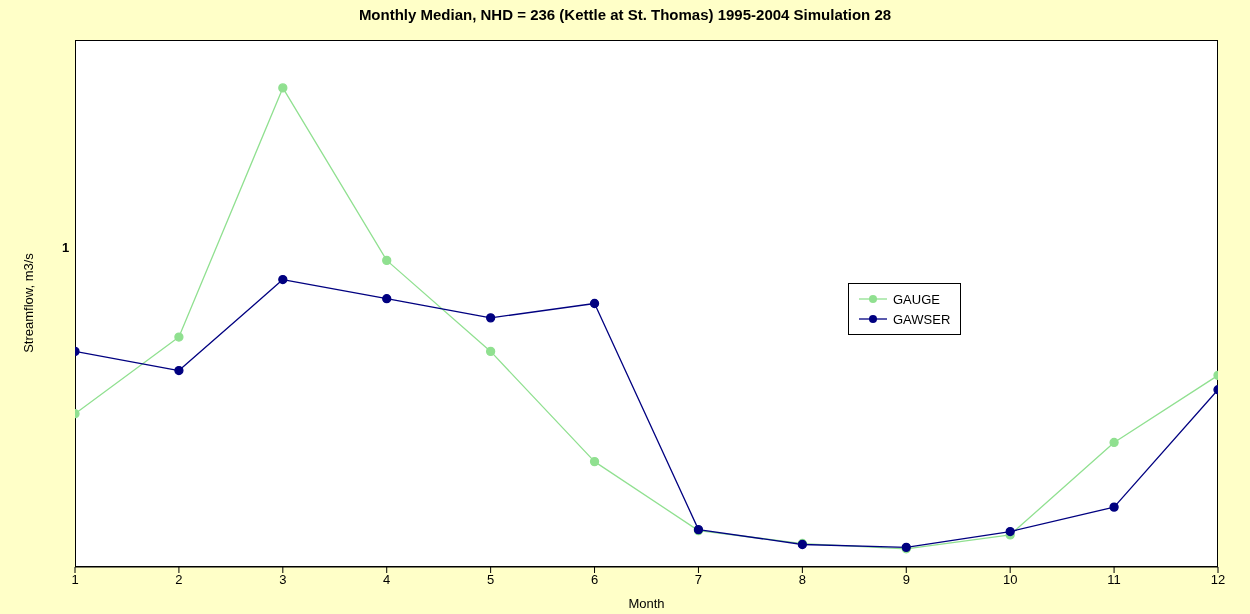 The image size is (1250, 614). What do you see at coordinates (387, 580) in the screenshot?
I see `x-tick-label: 4` at bounding box center [387, 580].